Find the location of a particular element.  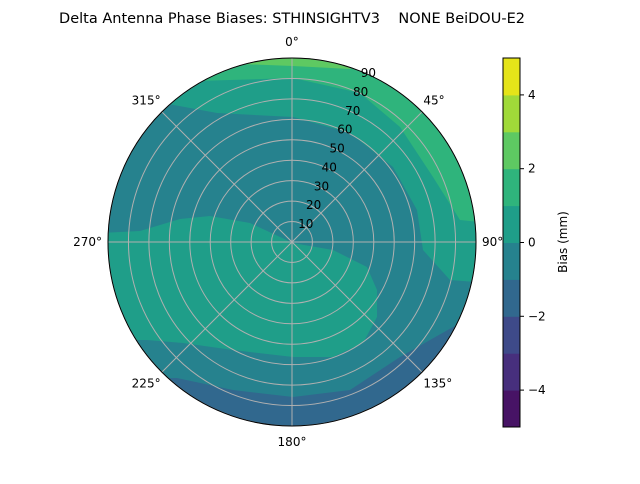

radial-tick-label: 30 is located at coordinates (321, 186).